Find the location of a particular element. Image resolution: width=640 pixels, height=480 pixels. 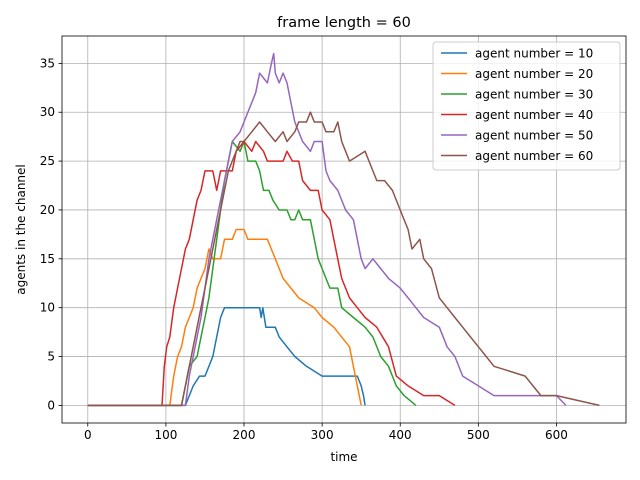

legend-label: agent number = 20 is located at coordinates (534, 74).